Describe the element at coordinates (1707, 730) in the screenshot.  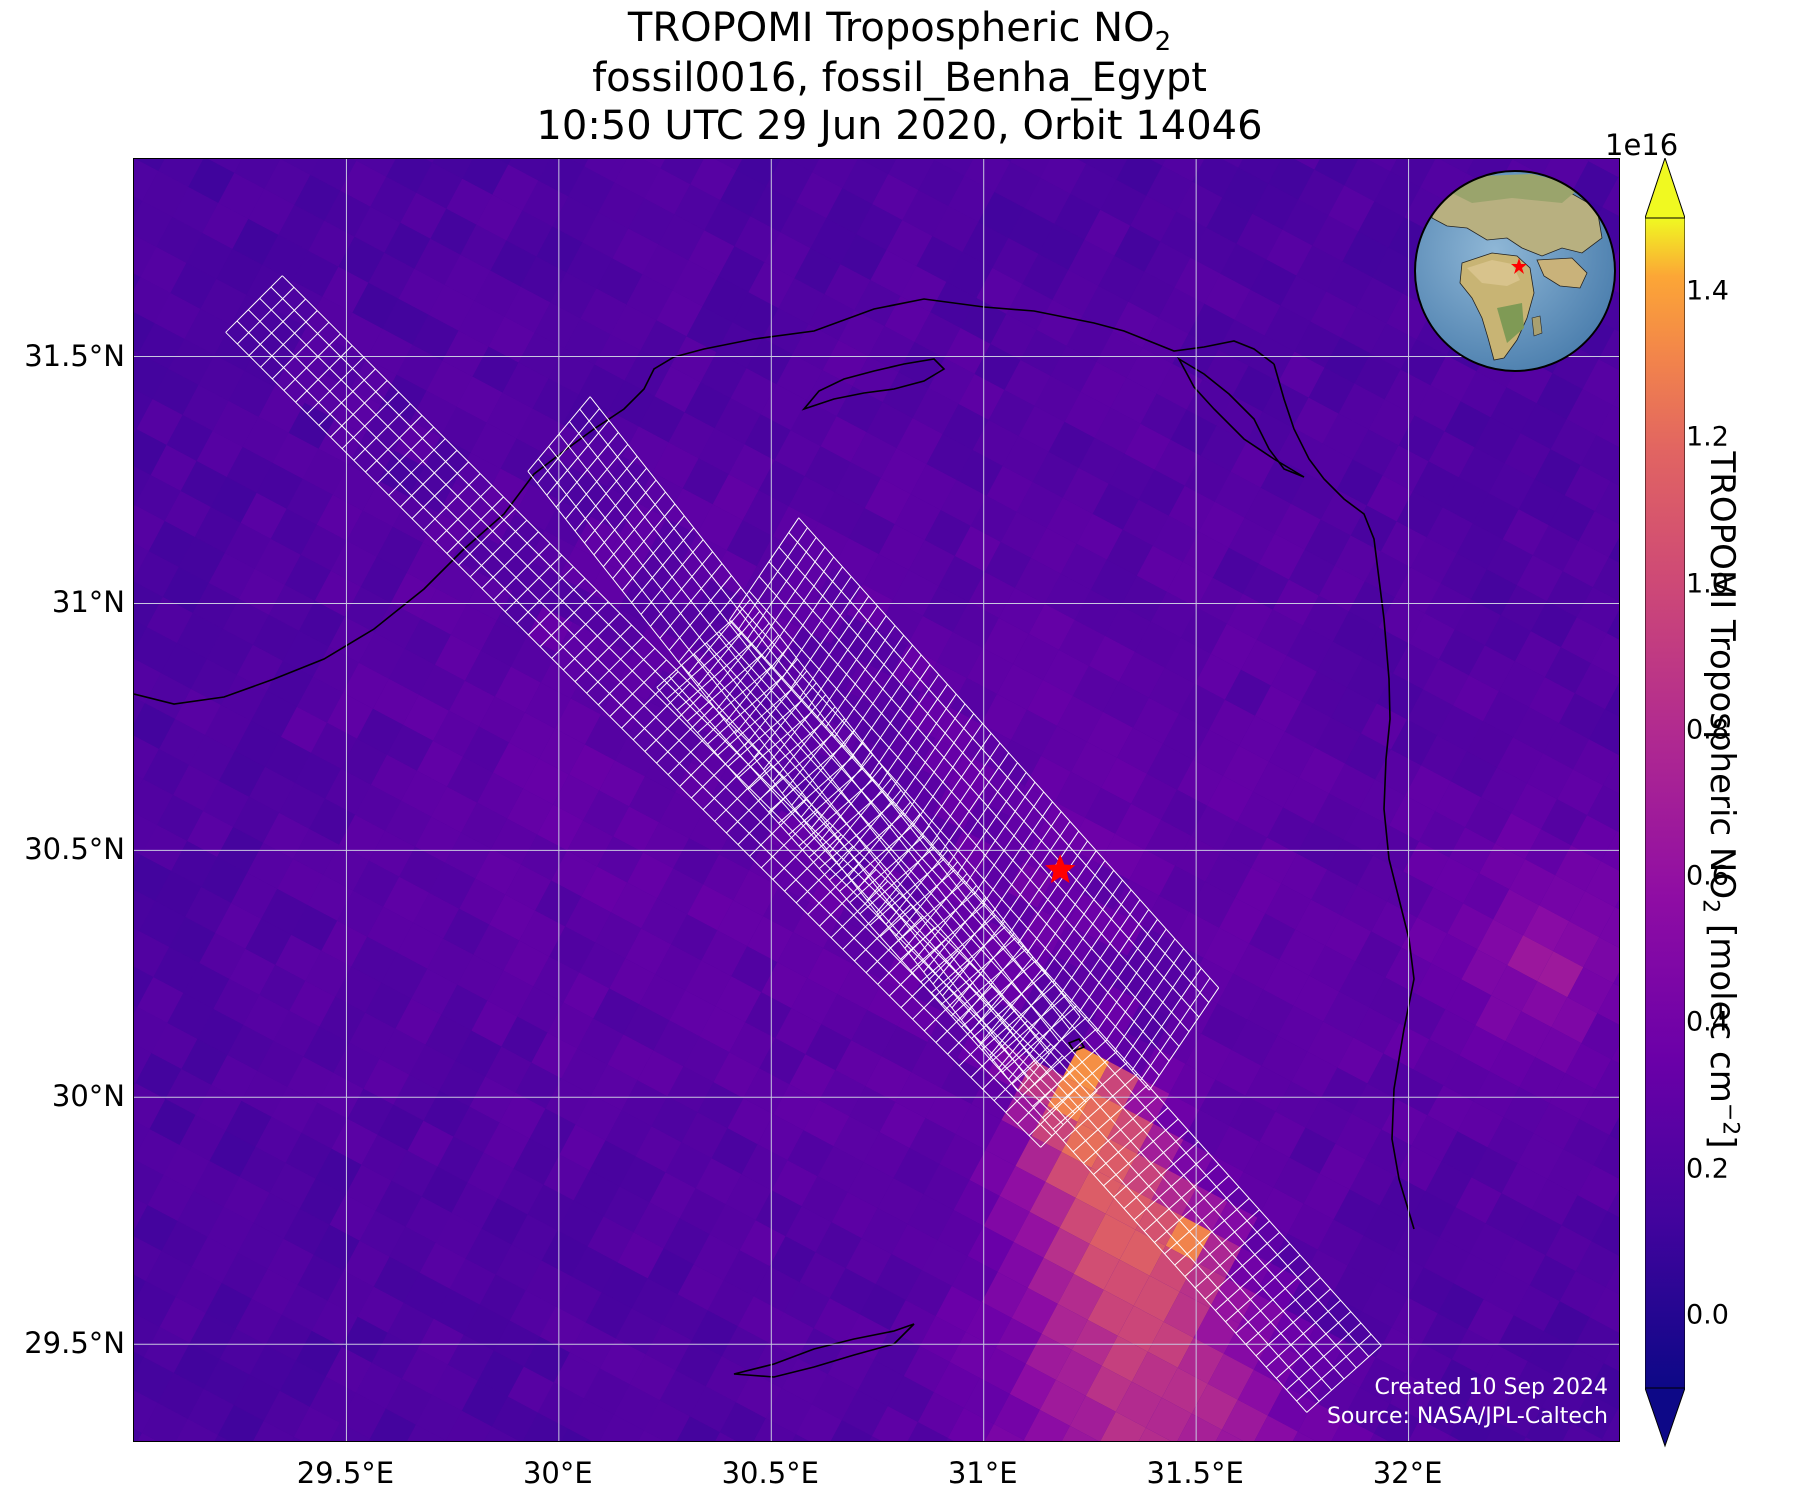
I see `colorbar-tick-label: 0.8` at that location.